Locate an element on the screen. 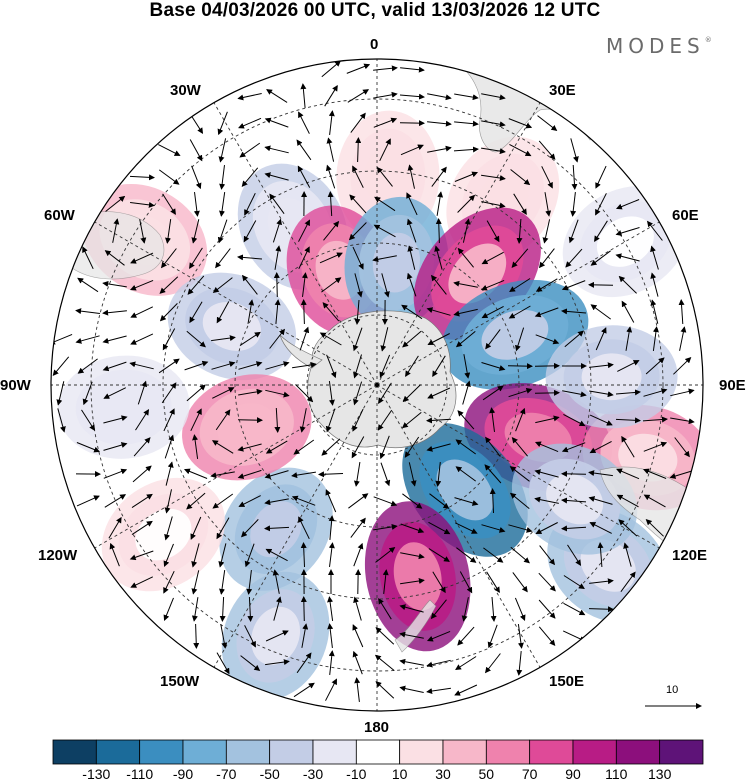  meridian-line is located at coordinates (458, 526).